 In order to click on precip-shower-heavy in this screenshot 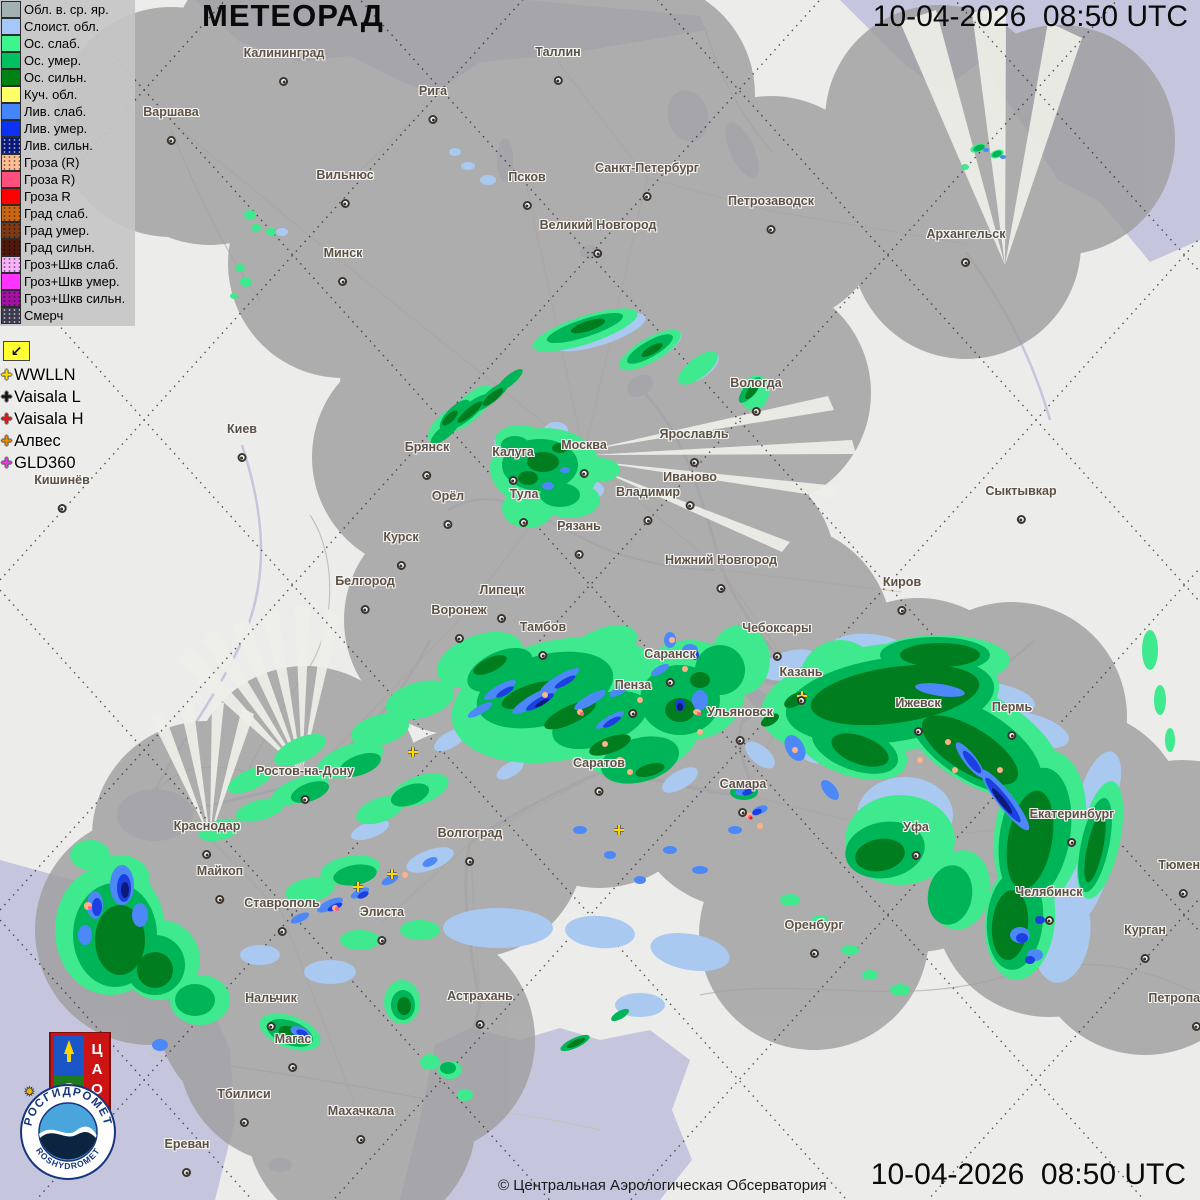, I will do `click(567, 798)`.